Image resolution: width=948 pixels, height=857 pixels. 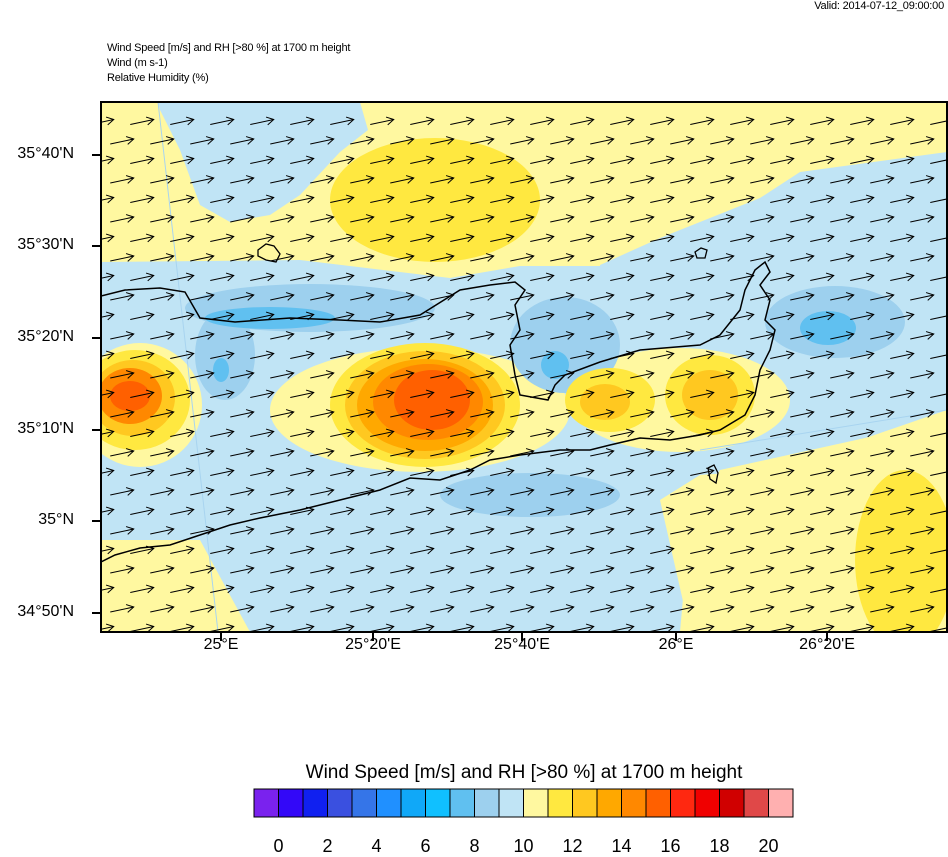 What do you see at coordinates (45, 336) in the screenshot?
I see `lat-tick-label: 35°20'N` at bounding box center [45, 336].